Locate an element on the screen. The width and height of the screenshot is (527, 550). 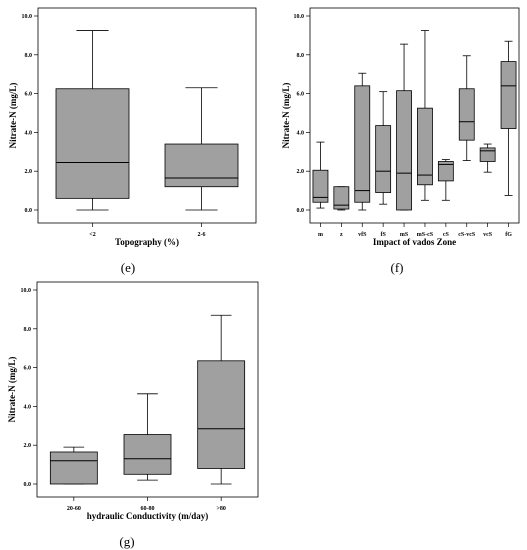
x-tick-label: mS-cS is located at coordinates (425, 235).